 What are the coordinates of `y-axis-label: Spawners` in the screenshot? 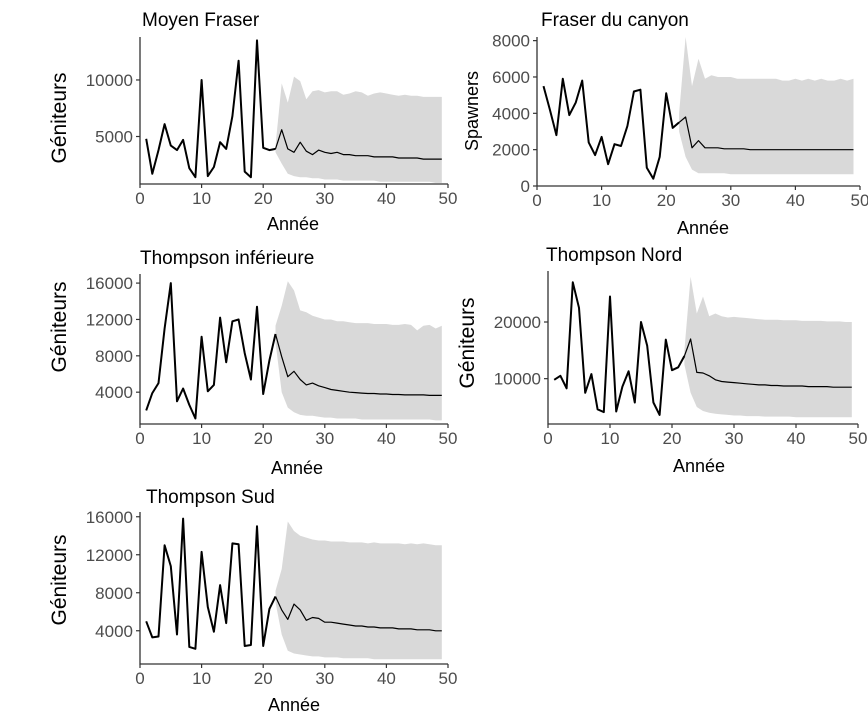 It's located at (472, 111).